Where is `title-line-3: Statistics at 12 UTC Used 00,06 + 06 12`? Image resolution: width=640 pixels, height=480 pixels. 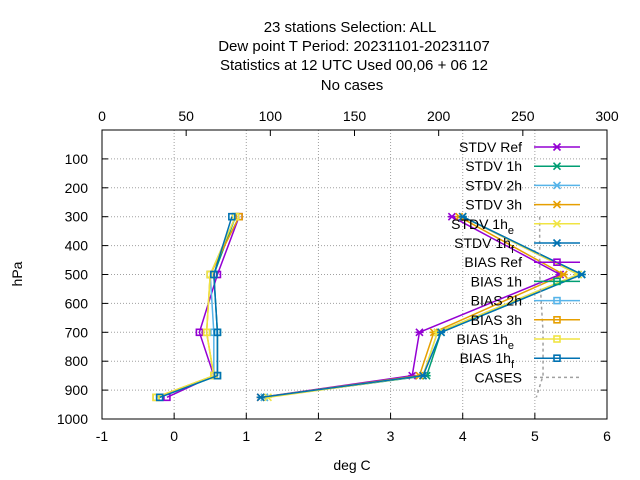
title-line-3: Statistics at 12 UTC Used 00,06 + 06 12 is located at coordinates (354, 65).